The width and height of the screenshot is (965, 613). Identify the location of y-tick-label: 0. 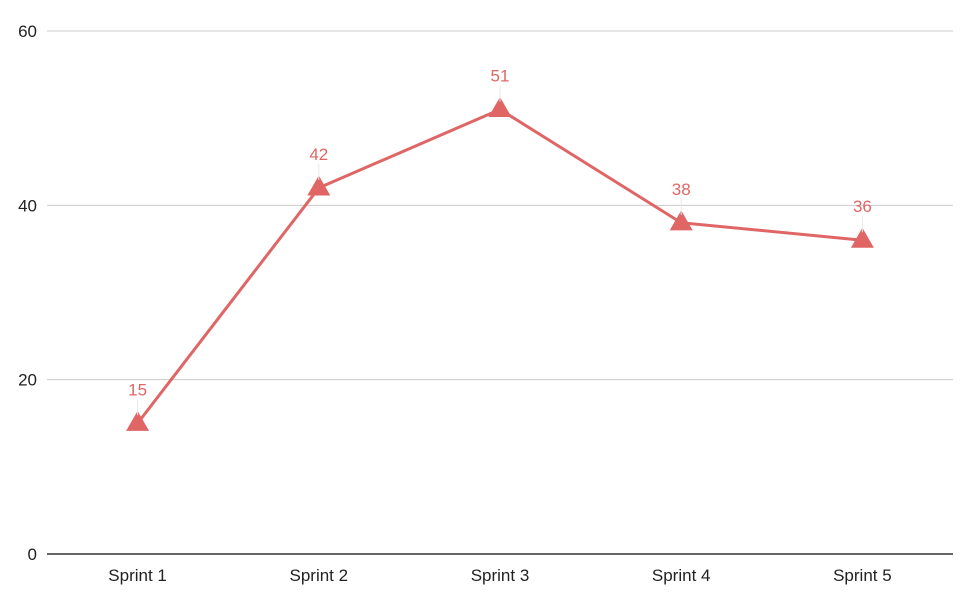
(32, 554).